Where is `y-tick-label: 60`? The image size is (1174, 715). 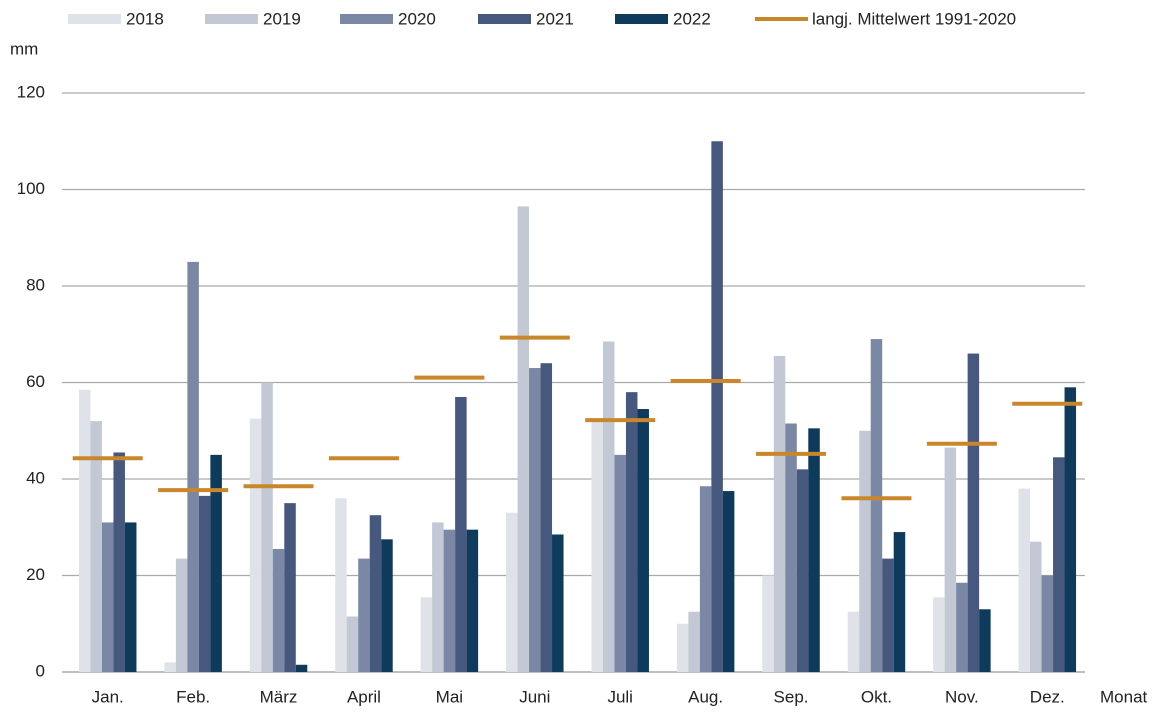 y-tick-label: 60 is located at coordinates (35, 381).